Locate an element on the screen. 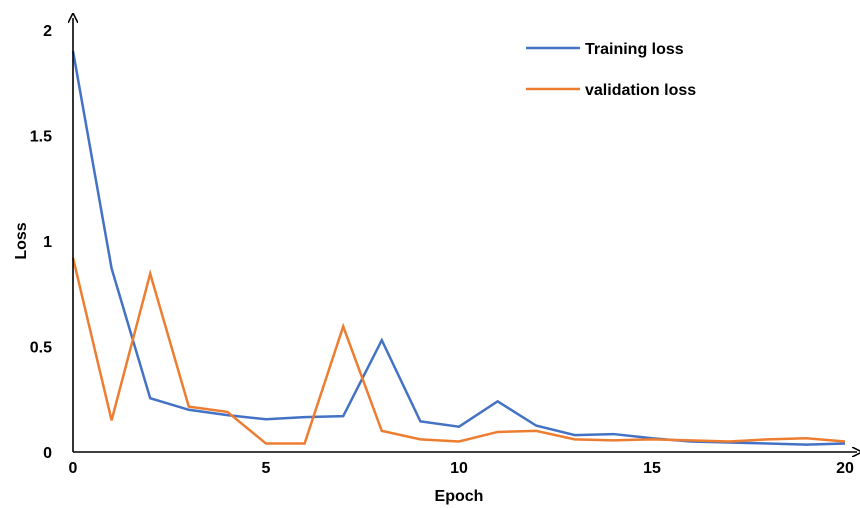 The height and width of the screenshot is (508, 860). y-axis-title: Loss is located at coordinates (21, 240).